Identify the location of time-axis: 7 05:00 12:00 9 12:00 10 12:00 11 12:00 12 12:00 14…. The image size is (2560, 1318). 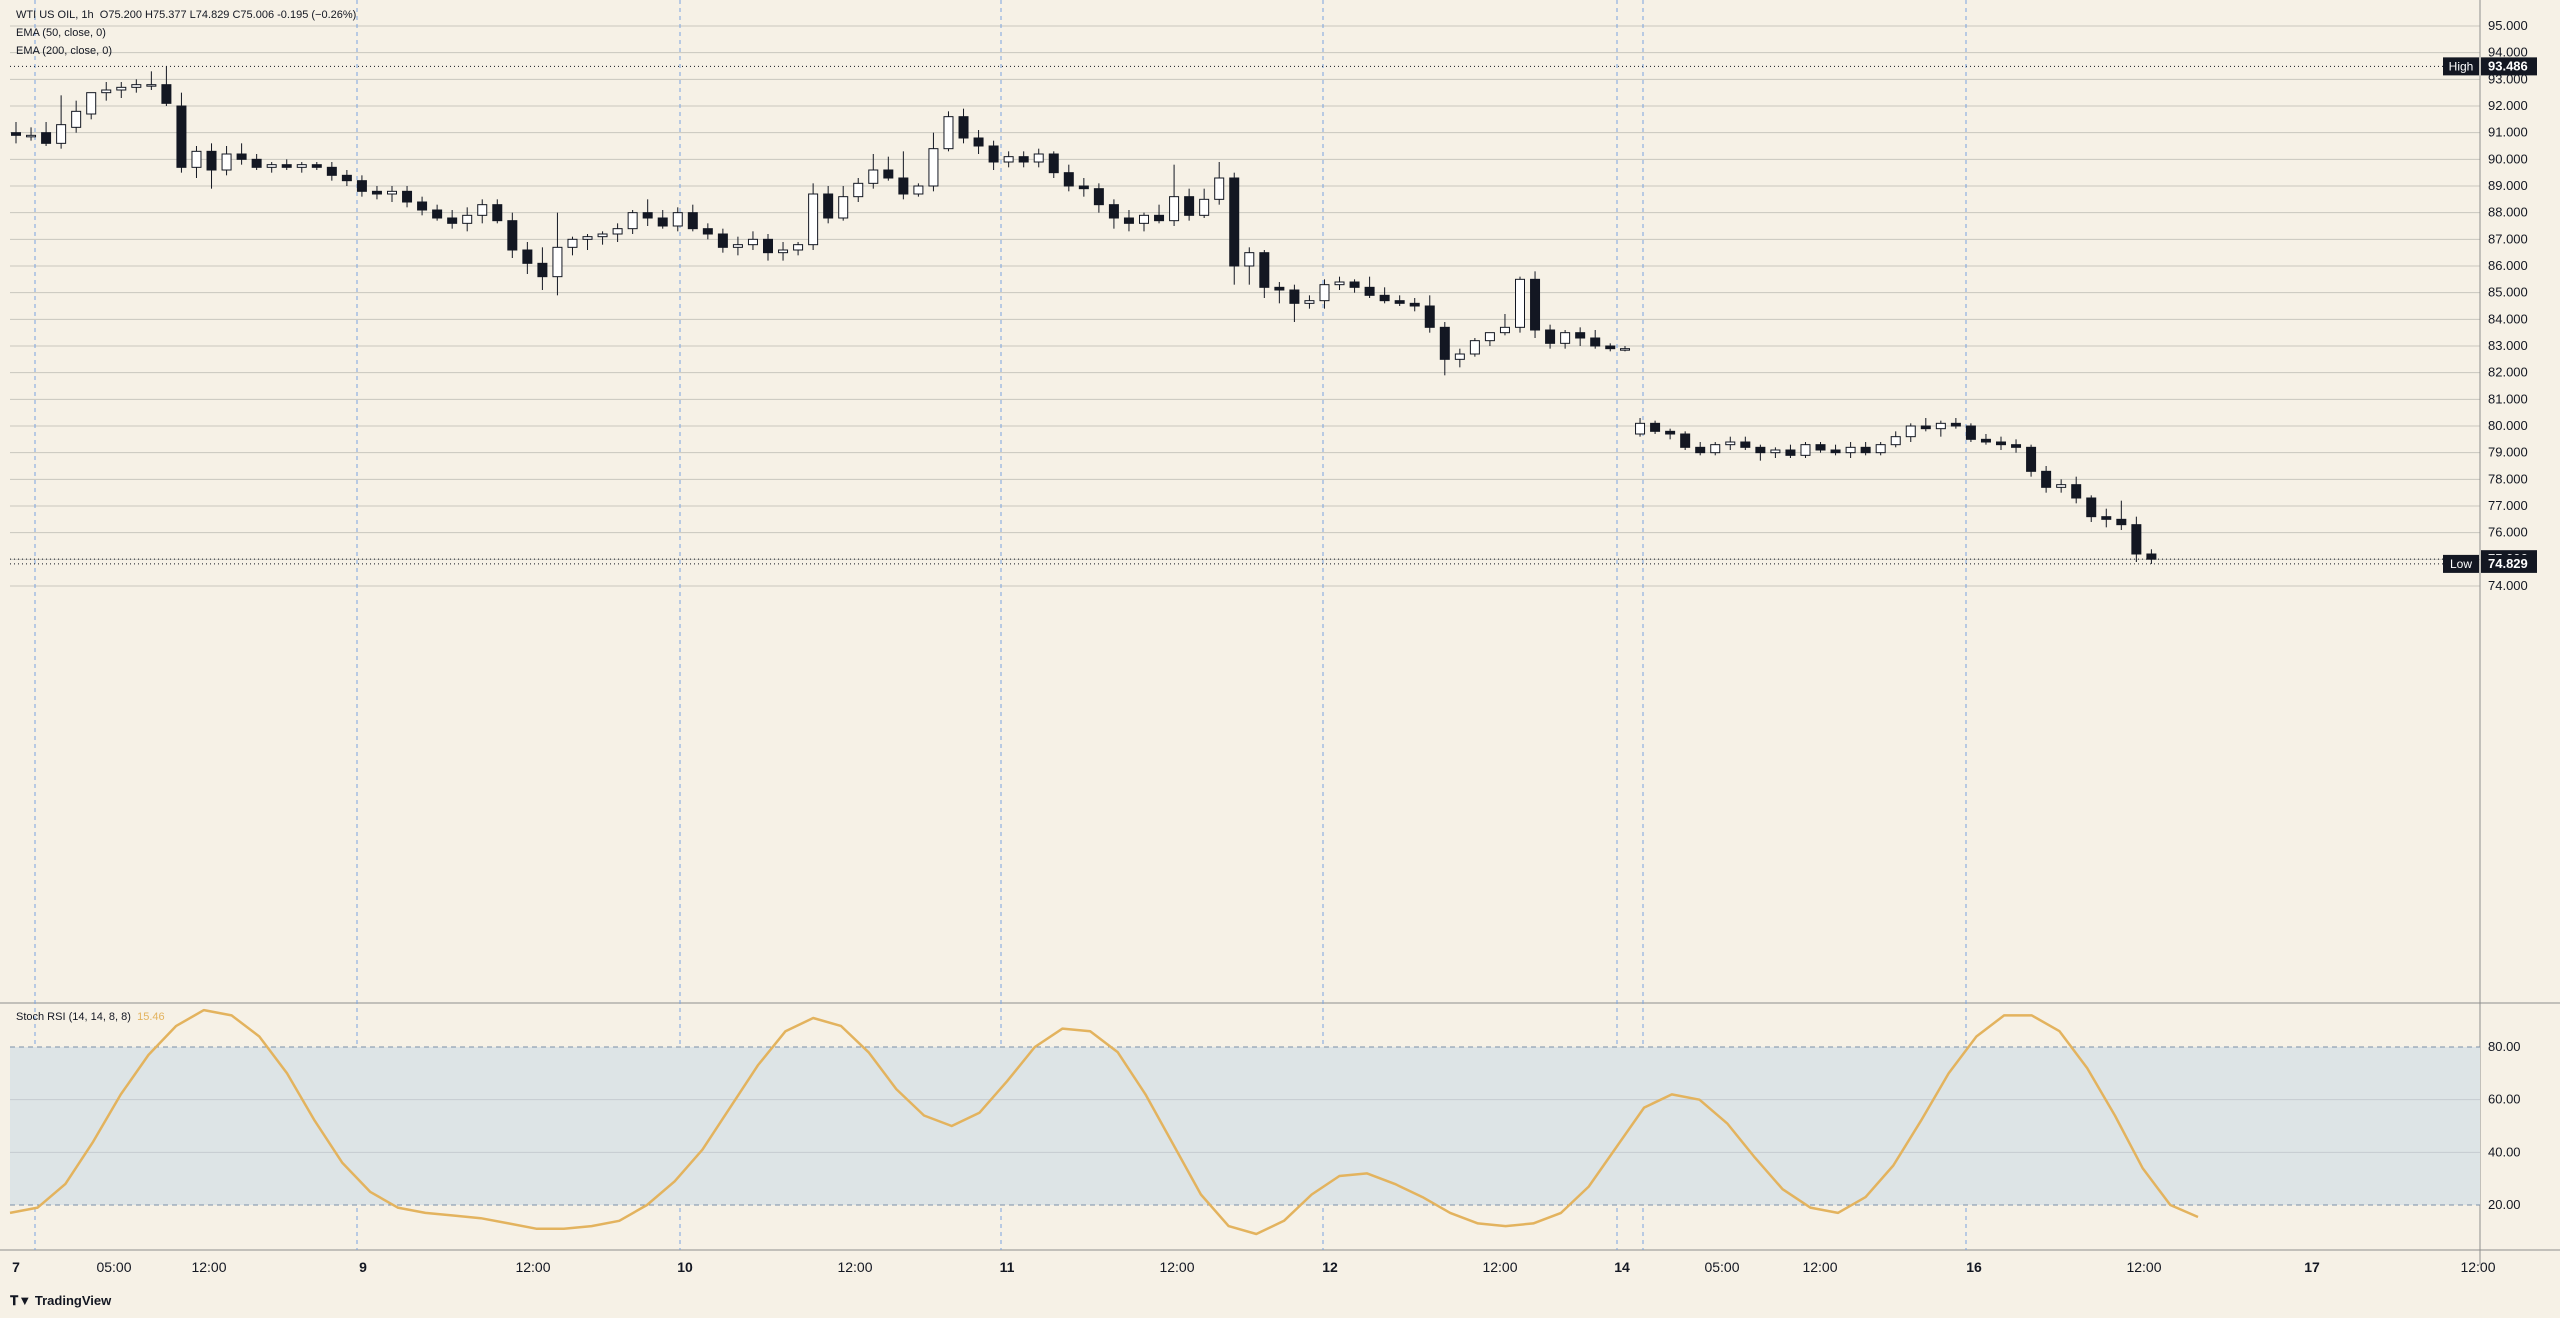
(1254, 1267).